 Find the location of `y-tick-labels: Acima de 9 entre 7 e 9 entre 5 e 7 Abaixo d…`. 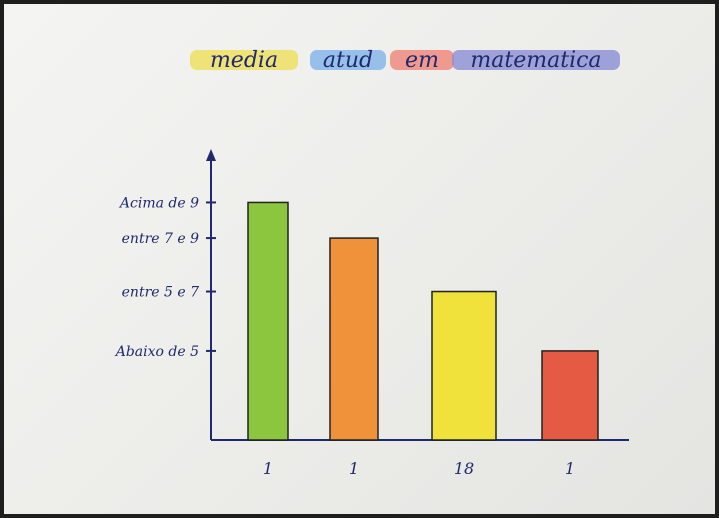

y-tick-labels: Acima de 9 entre 7 e 9 entre 5 e 7 Abaixo d… is located at coordinates (156, 277).